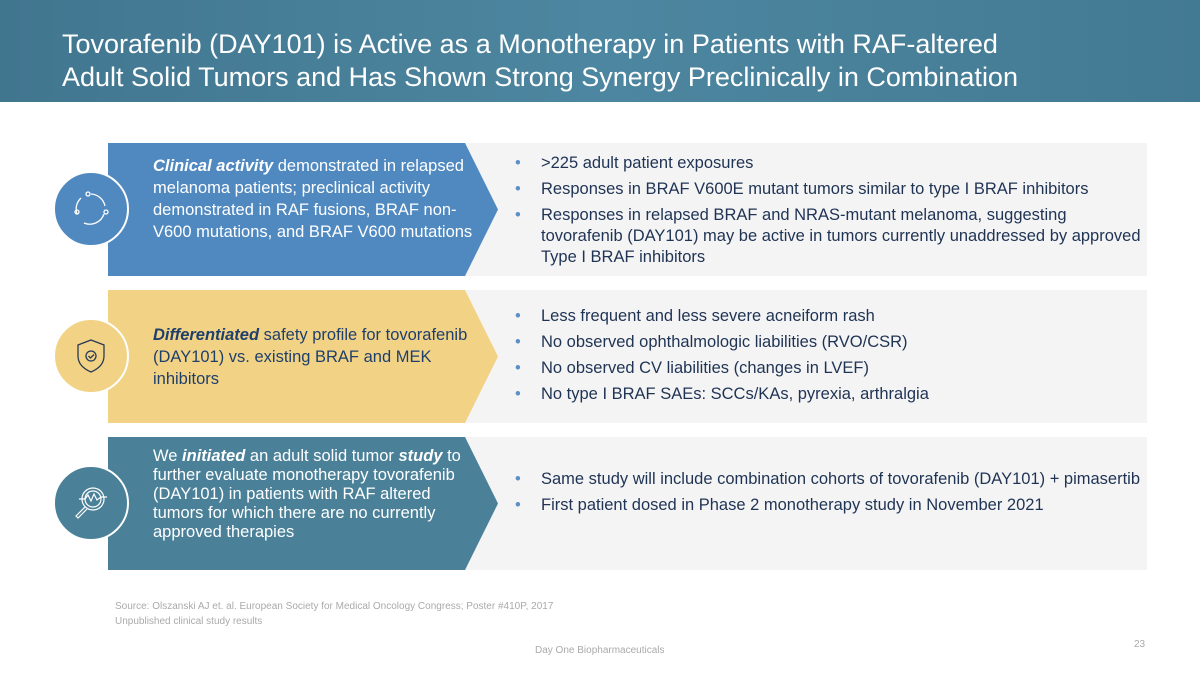 The image size is (1200, 675). I want to click on company-name: Day One Biopharmaceuticals, so click(600, 650).